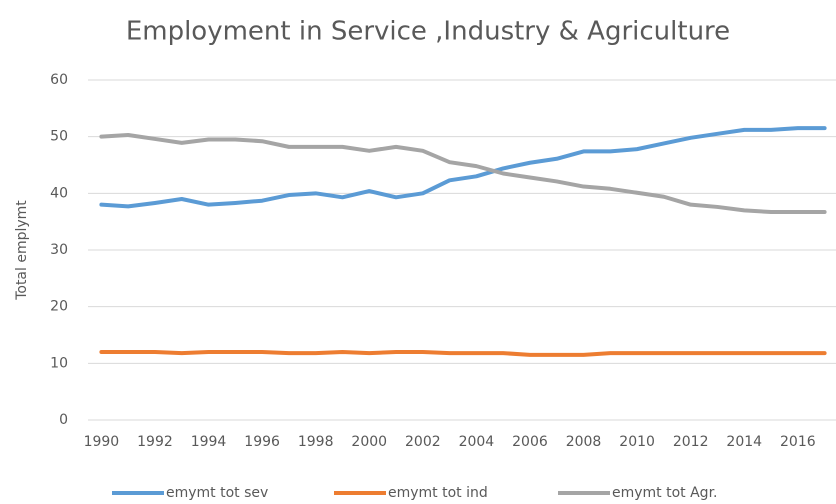  What do you see at coordinates (63, 420) in the screenshot?
I see `y-tick-label: 0` at bounding box center [63, 420].